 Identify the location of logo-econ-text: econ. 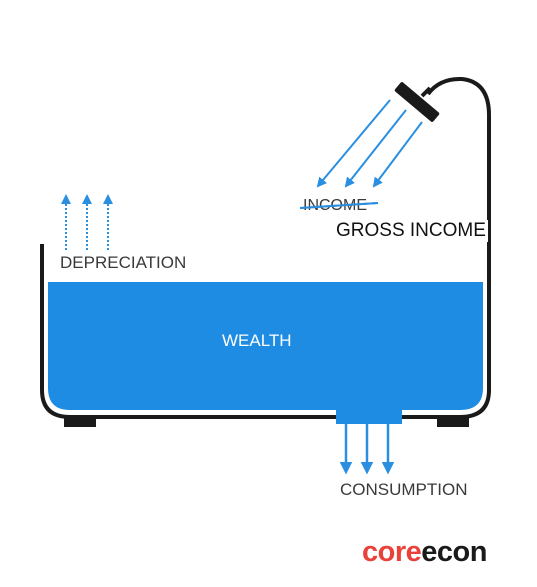
(454, 552).